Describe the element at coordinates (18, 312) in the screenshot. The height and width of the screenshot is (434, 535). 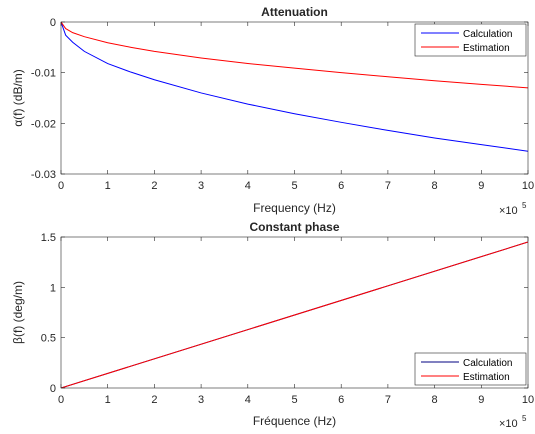
I see `y-axis-label: β(f) (deg/m)` at that location.